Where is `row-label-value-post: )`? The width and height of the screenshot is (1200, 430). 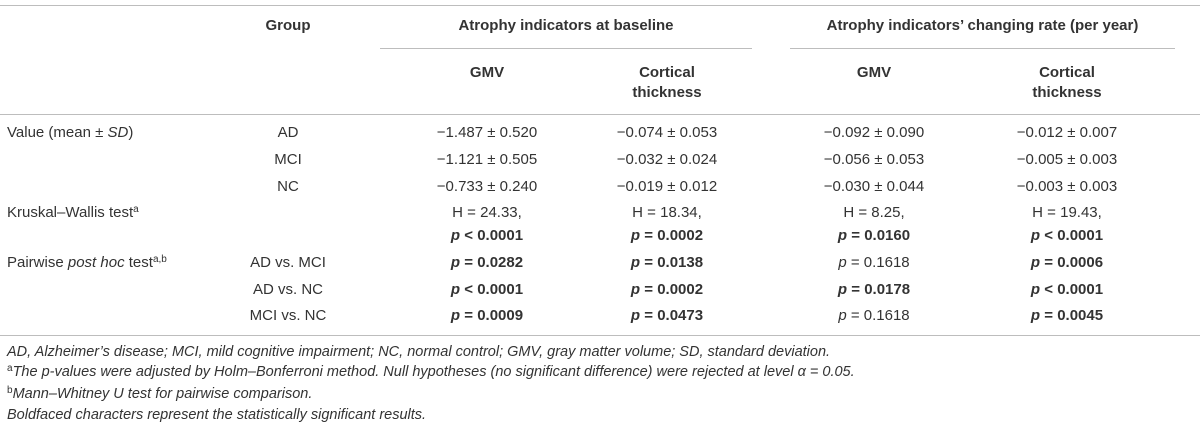 row-label-value-post: ) is located at coordinates (131, 132).